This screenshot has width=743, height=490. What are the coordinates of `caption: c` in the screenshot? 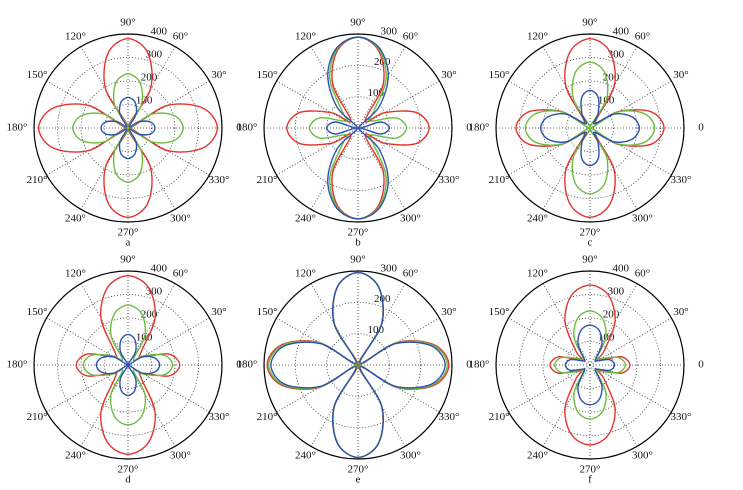 It's located at (590, 243).